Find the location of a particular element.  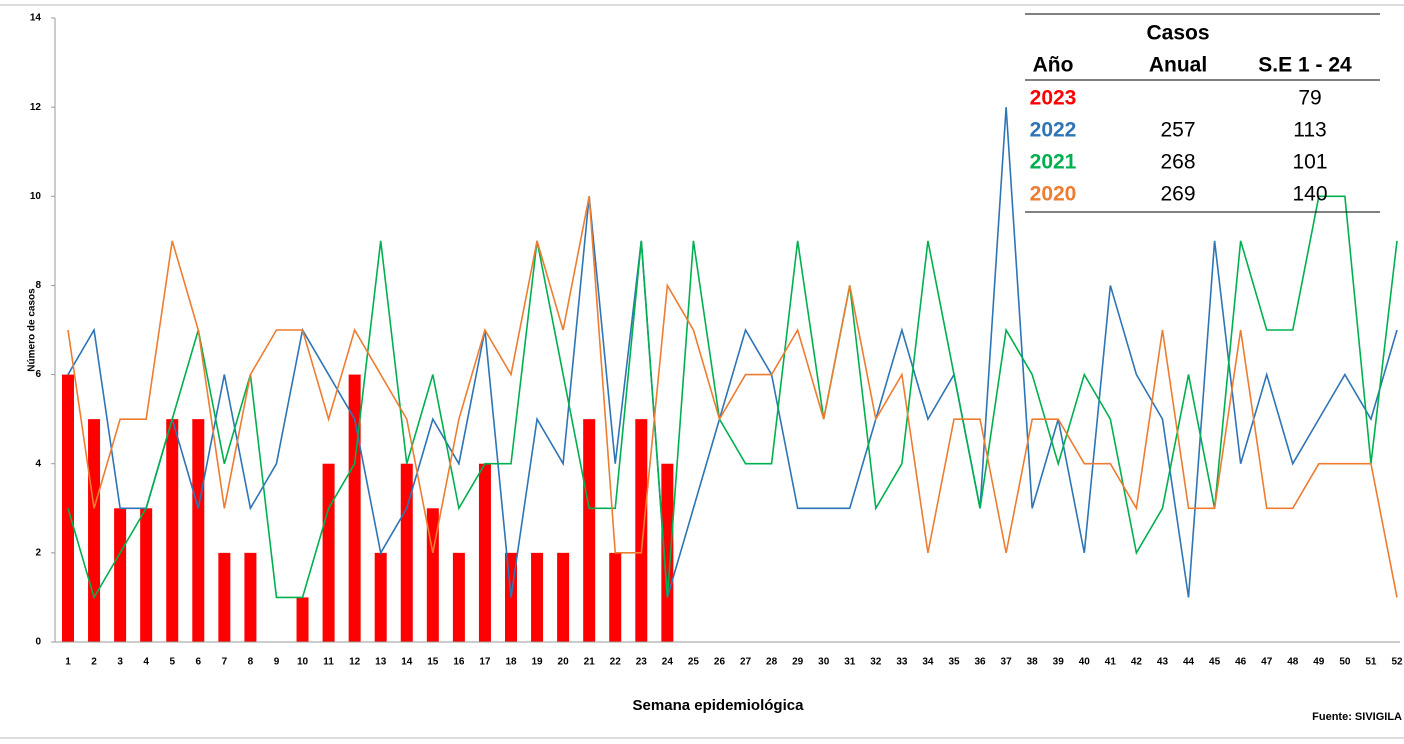

x-tick-label: 50 is located at coordinates (1345, 662).